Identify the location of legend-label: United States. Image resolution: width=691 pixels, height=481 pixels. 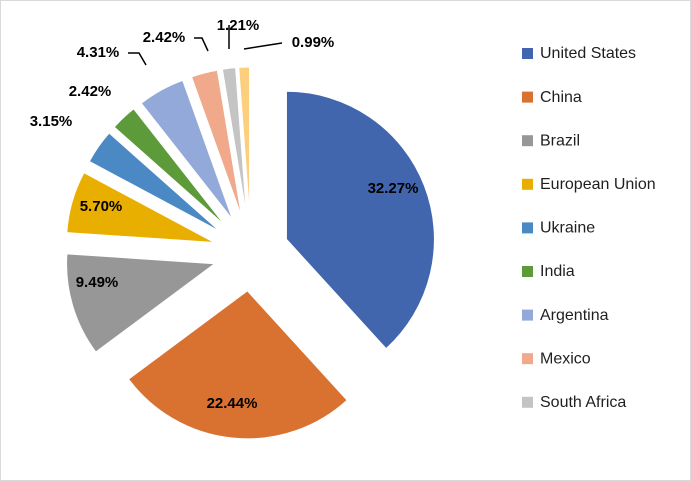
(588, 53).